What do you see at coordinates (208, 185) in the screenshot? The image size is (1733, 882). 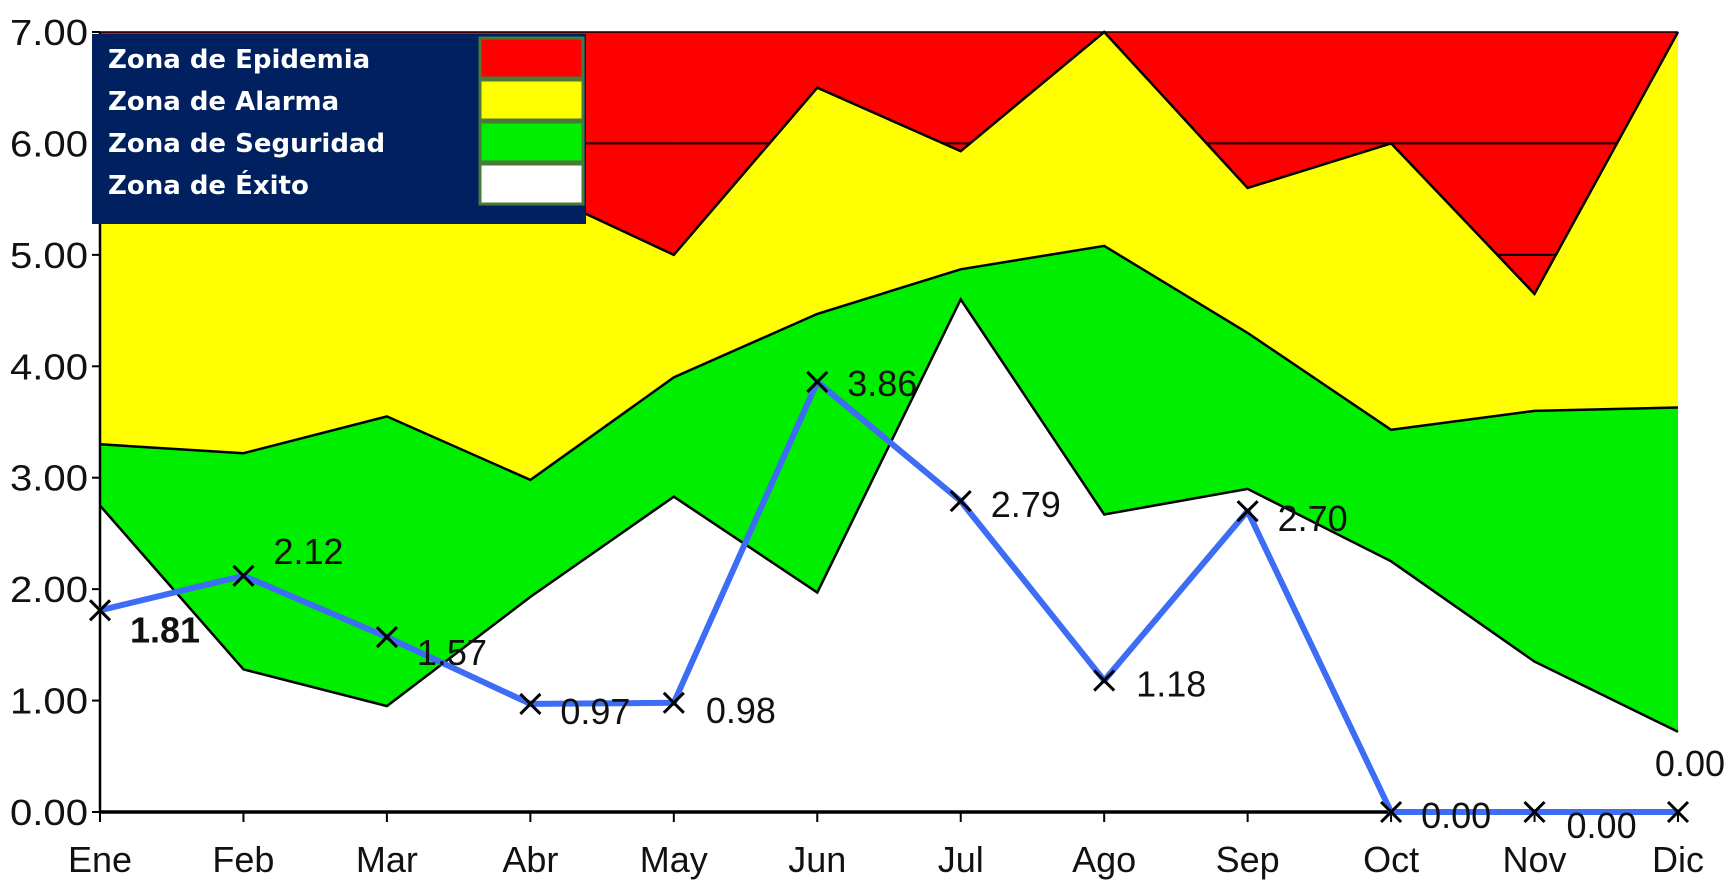 I see `legend-label: Zona de Éxito` at bounding box center [208, 185].